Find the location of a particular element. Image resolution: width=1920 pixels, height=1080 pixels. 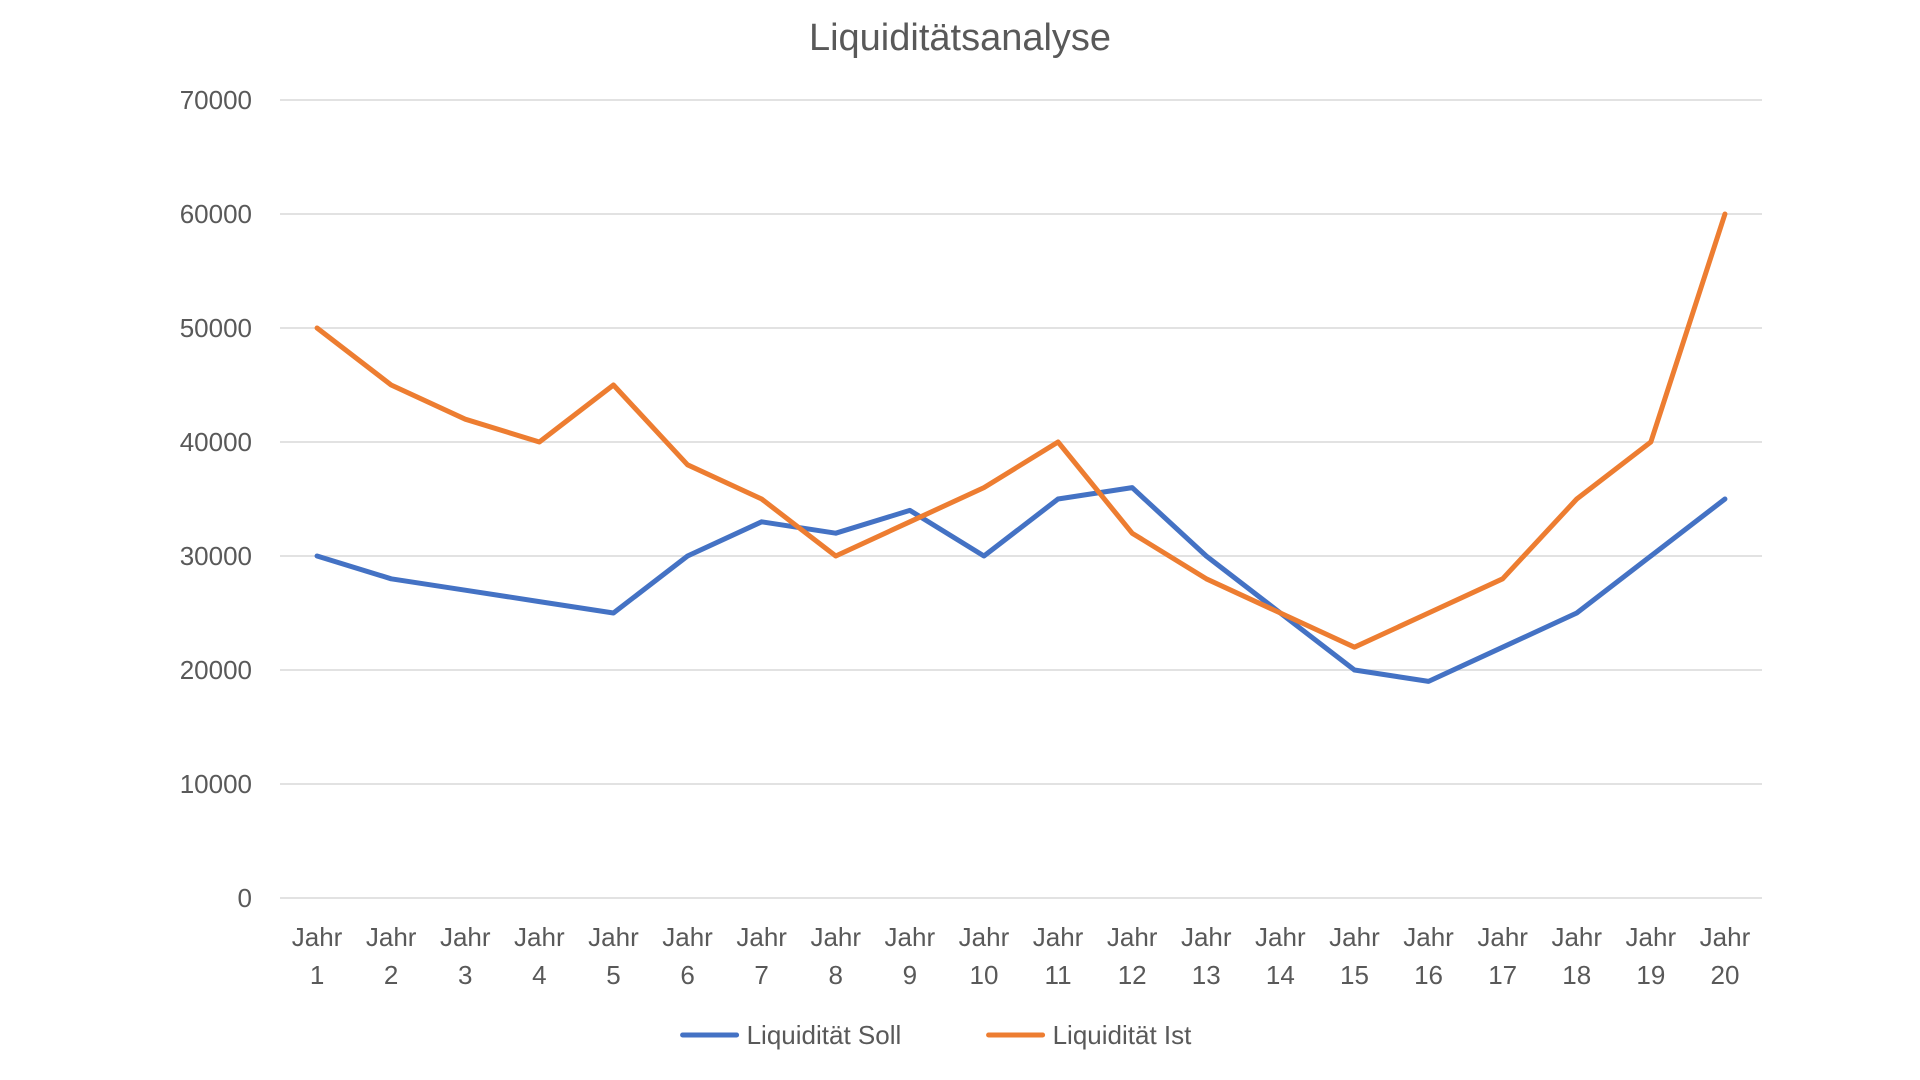

x-tick-label: 15 is located at coordinates (1354, 975).